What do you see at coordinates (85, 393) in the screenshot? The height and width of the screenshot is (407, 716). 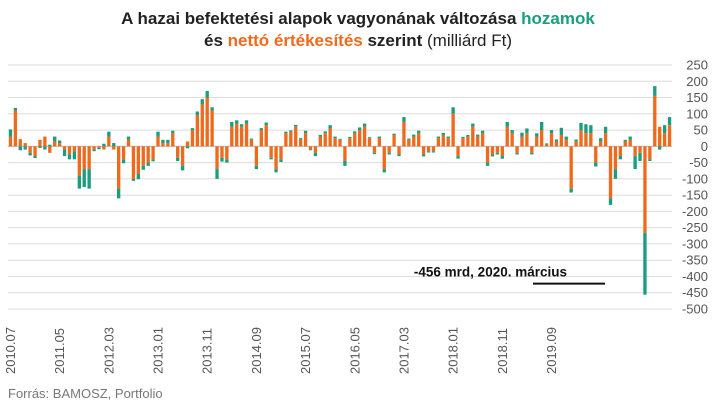 I see `source-note: Forrás: BAMOSZ, Portfolio` at bounding box center [85, 393].